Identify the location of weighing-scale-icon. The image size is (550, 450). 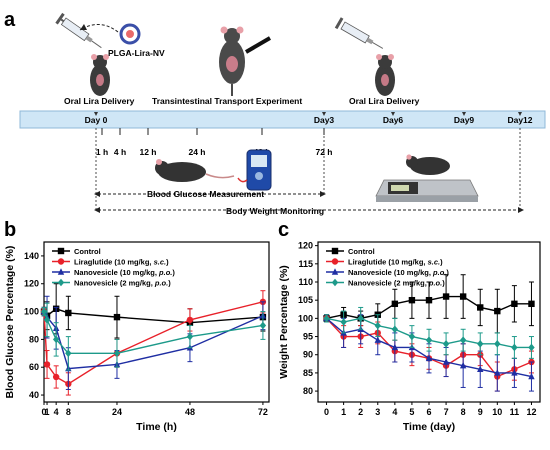
(427, 178).